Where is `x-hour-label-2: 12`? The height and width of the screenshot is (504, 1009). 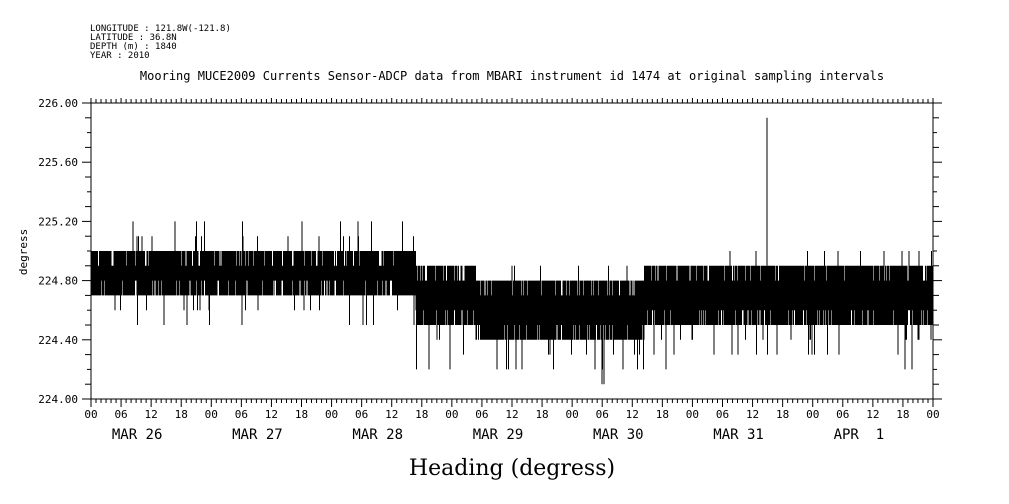 x-hour-label-2: 12 is located at coordinates (151, 414).